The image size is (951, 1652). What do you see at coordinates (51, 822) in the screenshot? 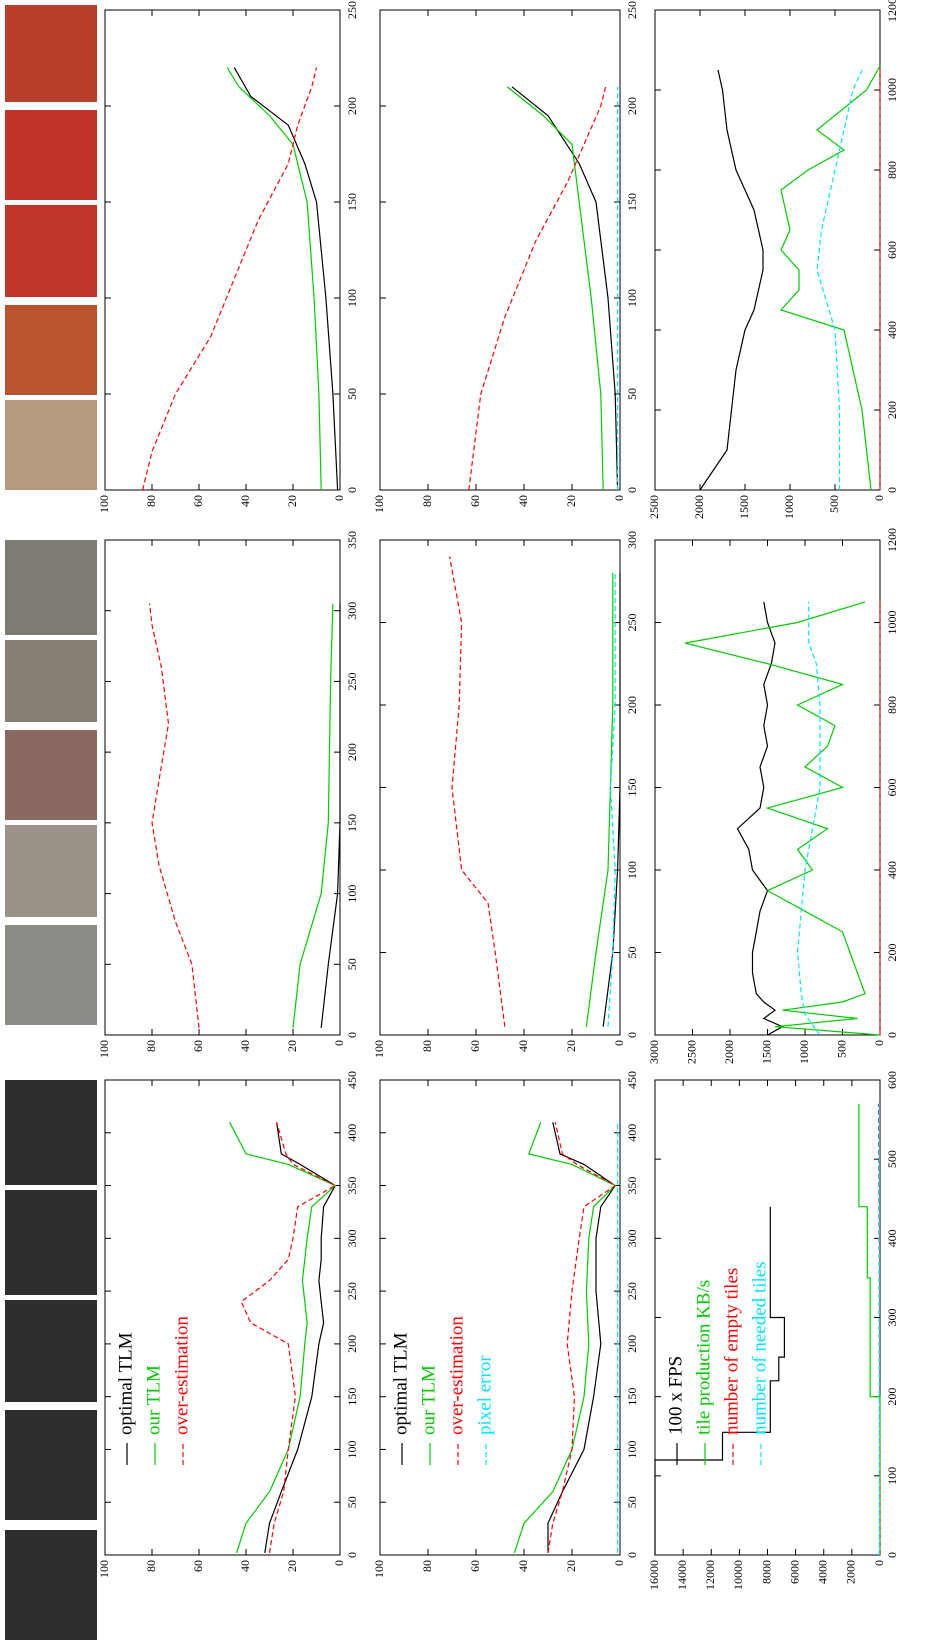
I see `thumbnails` at bounding box center [51, 822].